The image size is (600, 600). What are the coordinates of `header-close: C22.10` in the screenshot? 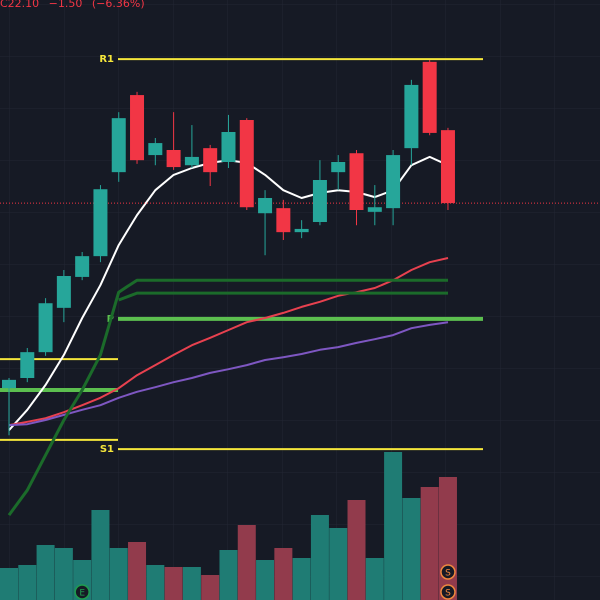 It's located at (19, 5).